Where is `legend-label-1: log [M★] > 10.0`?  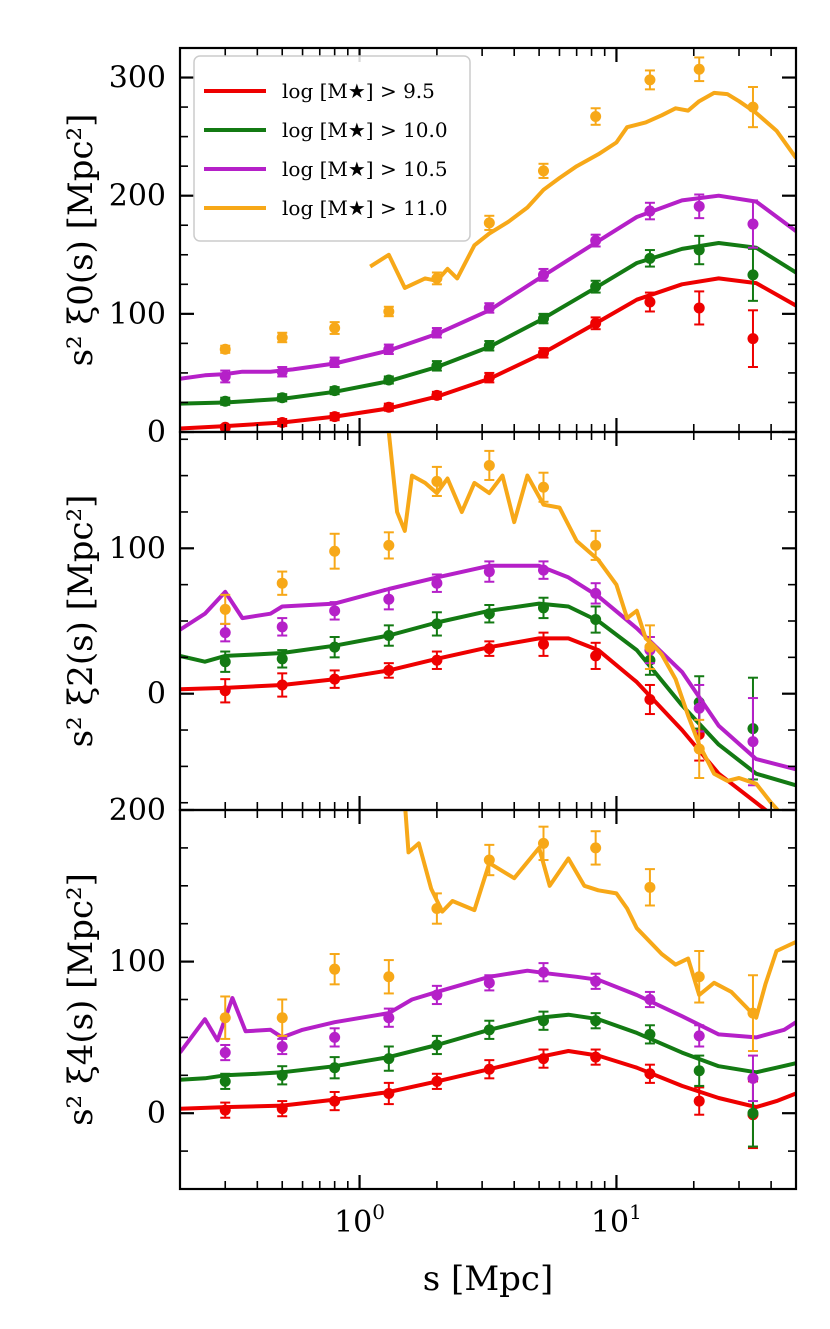
legend-label-1: log [M★] > 10.0 is located at coordinates (365, 130).